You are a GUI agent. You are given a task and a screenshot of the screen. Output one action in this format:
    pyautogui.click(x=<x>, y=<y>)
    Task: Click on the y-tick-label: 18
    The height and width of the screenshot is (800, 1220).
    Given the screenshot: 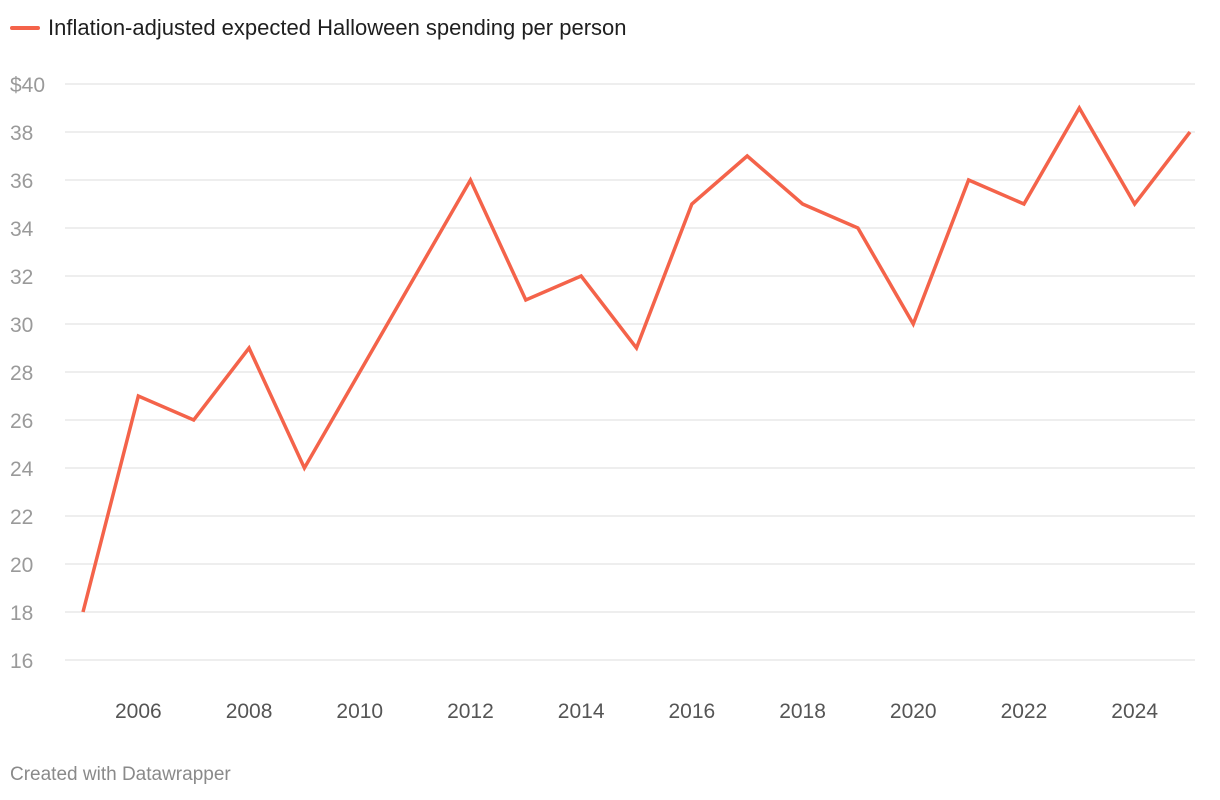 What is the action you would take?
    pyautogui.click(x=21, y=613)
    